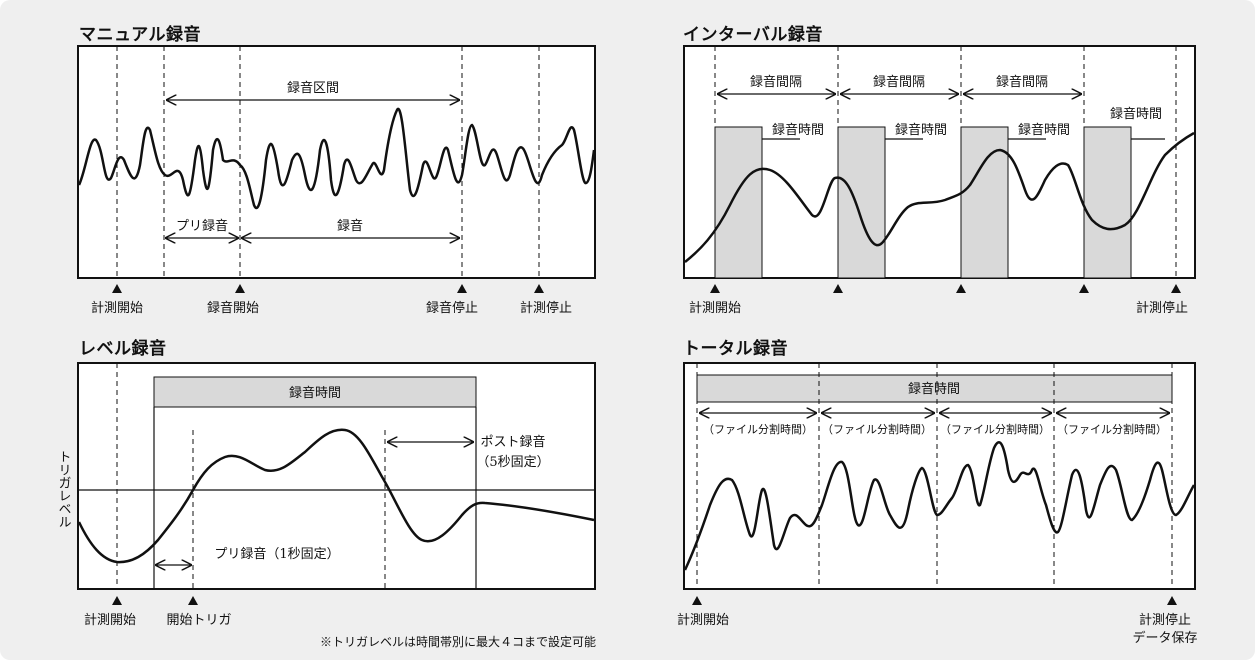 The image size is (1255, 660). What do you see at coordinates (512, 462) in the screenshot?
I see `level-post-fixed: （5秒固定）` at bounding box center [512, 462].